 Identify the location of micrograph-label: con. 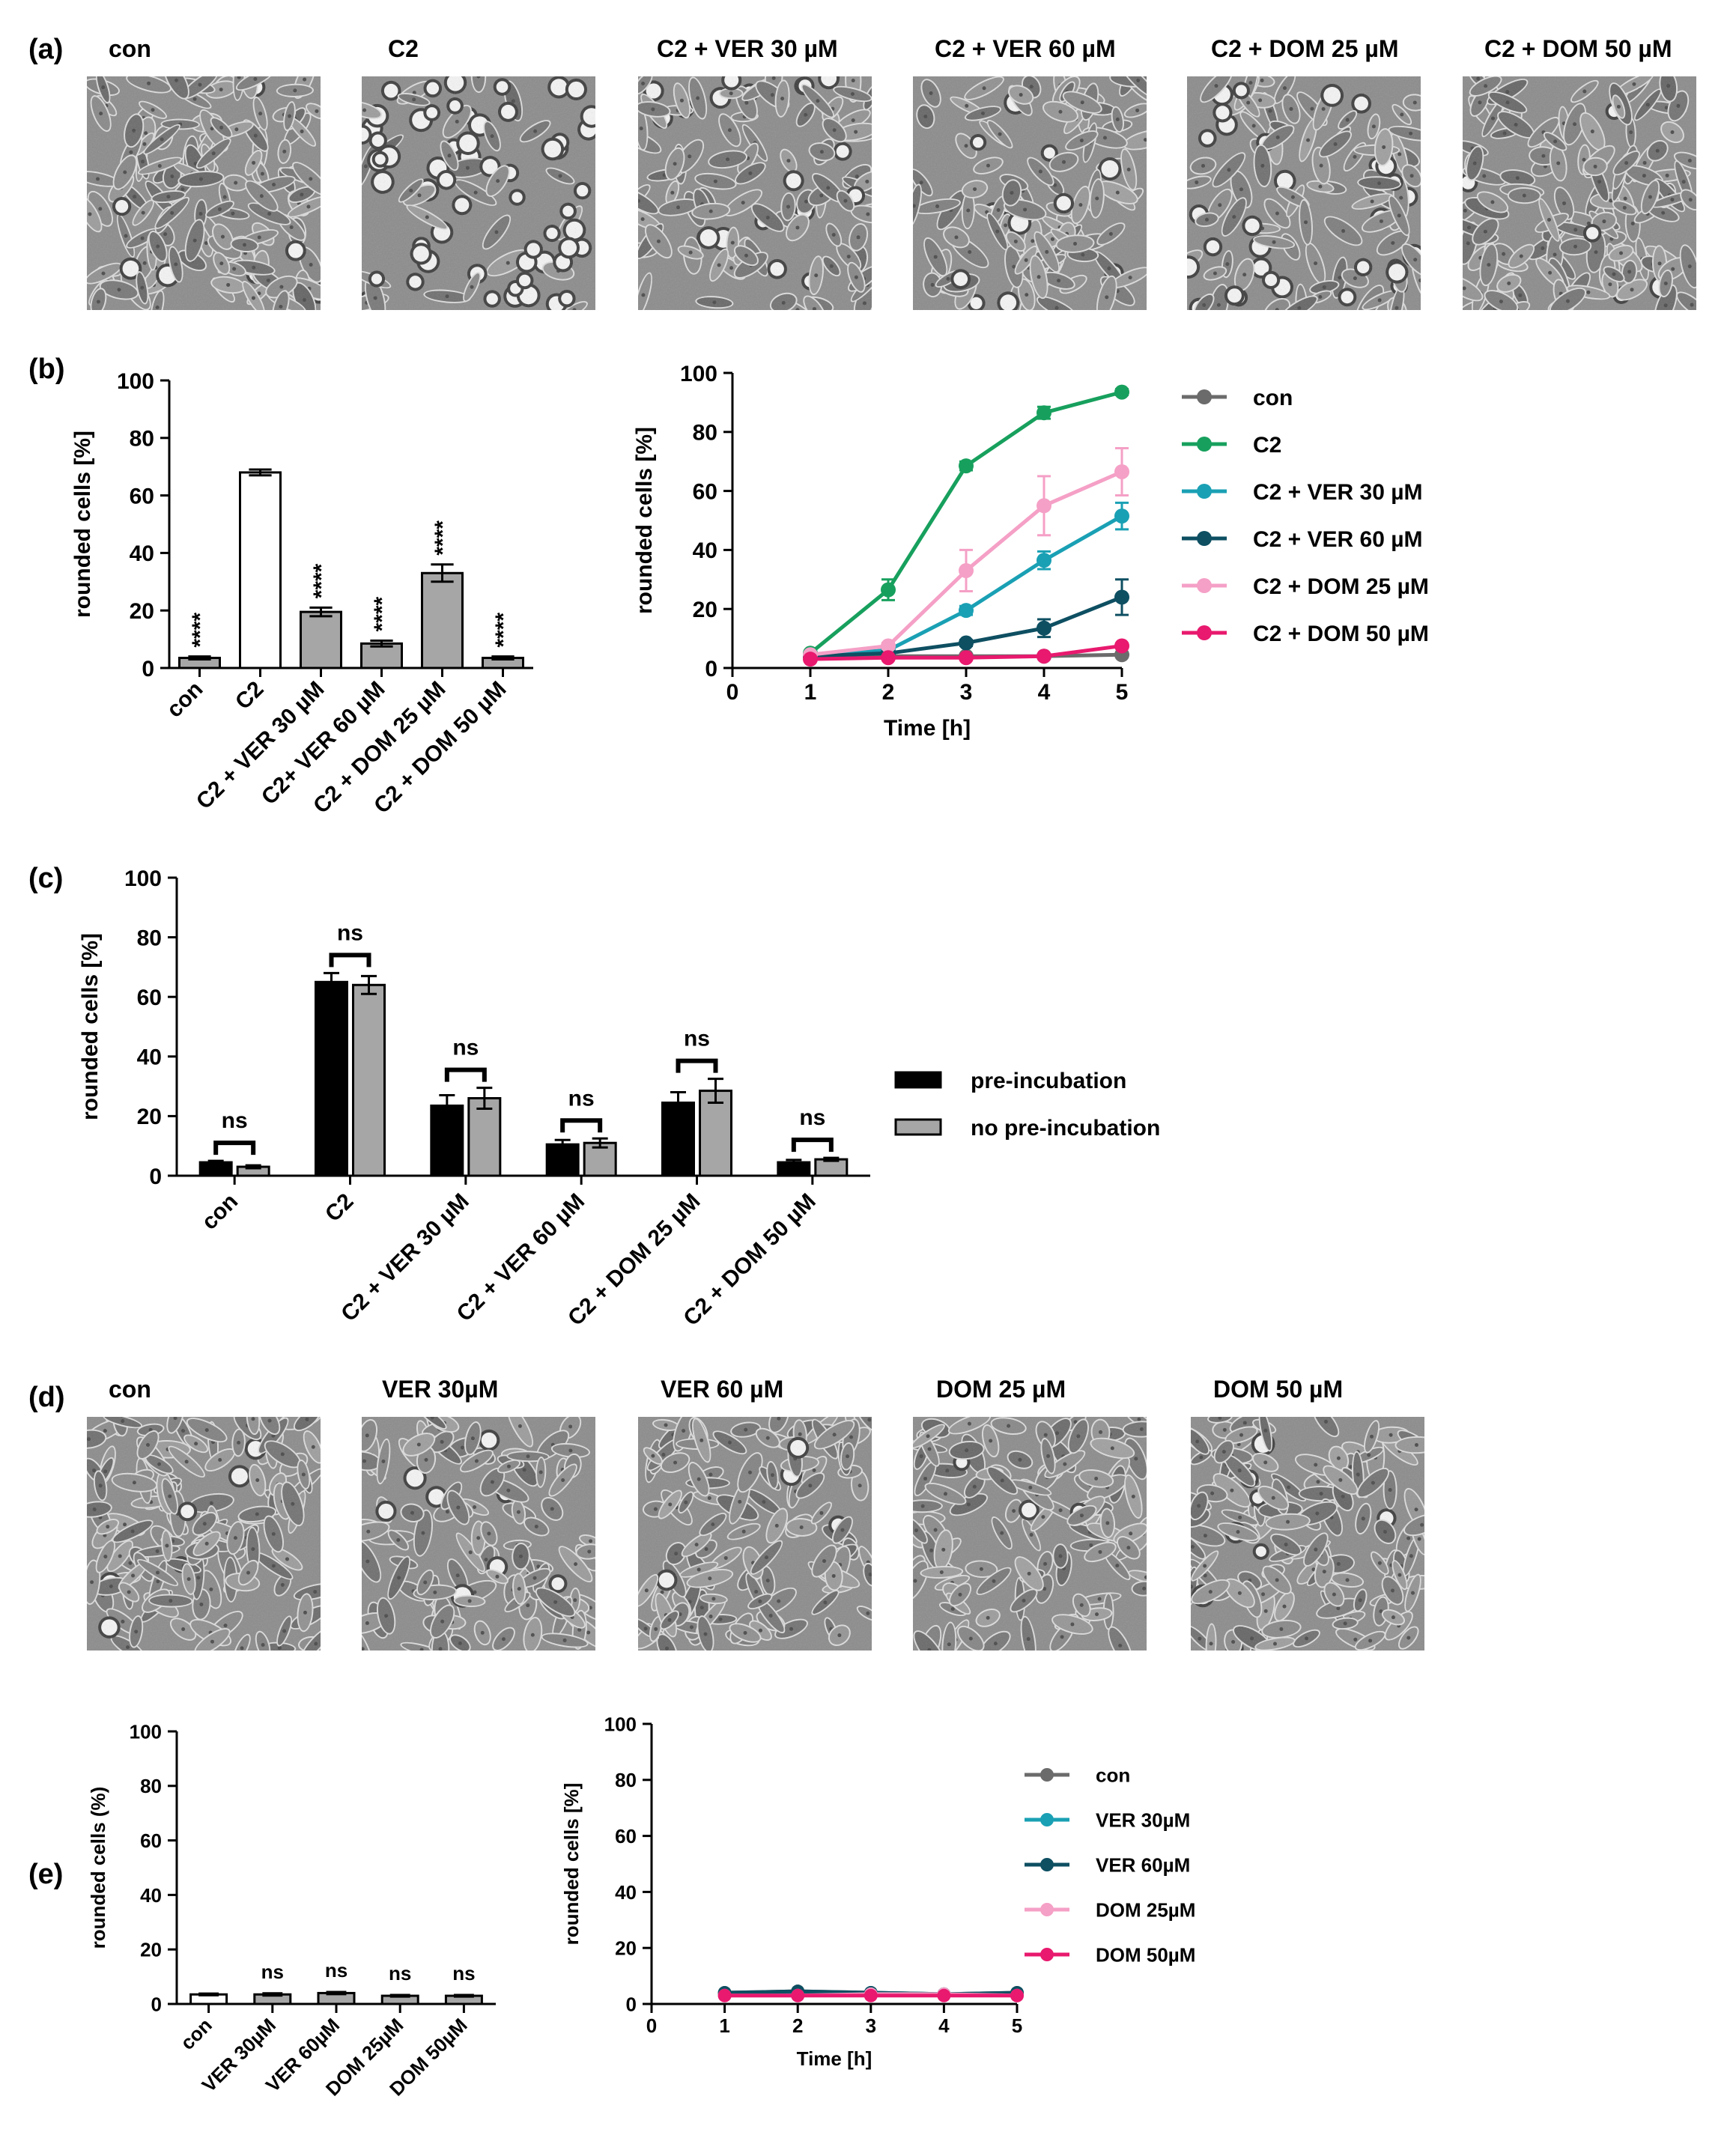
(130, 49).